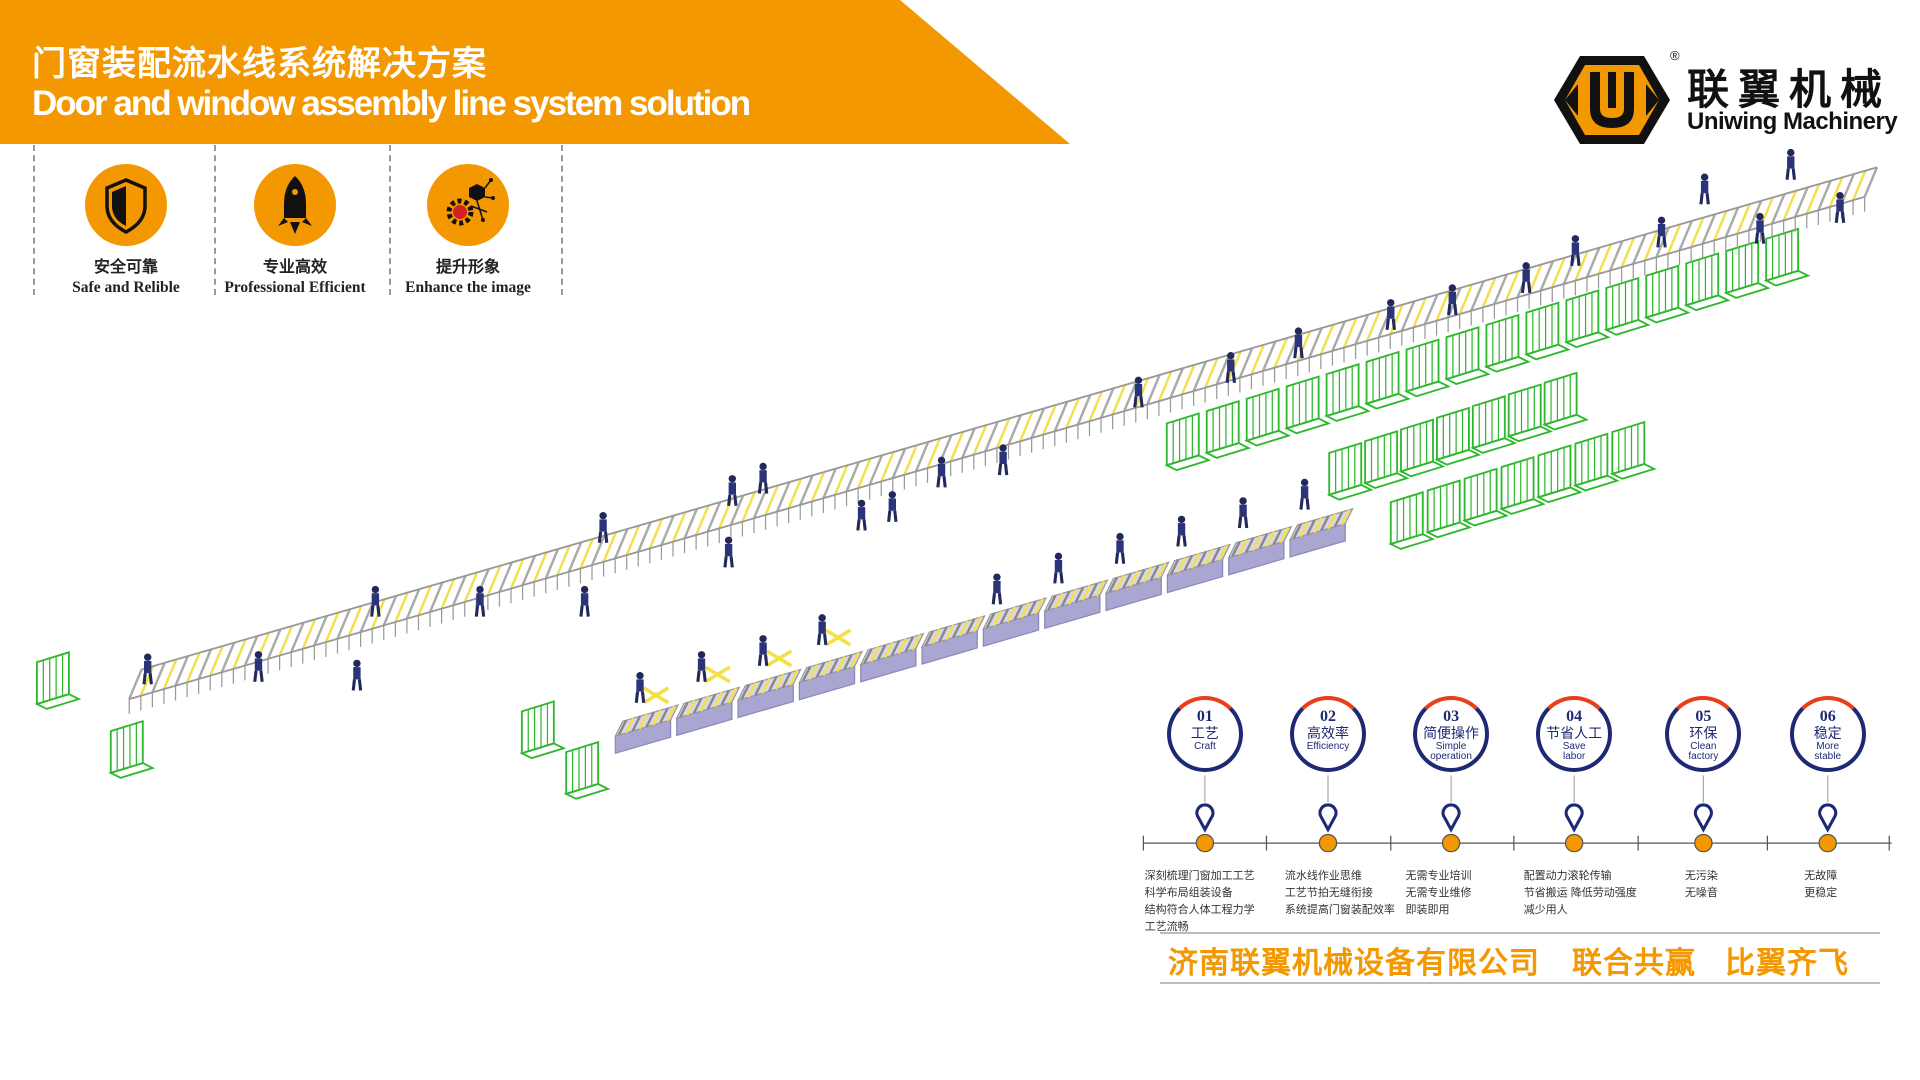 This screenshot has height=1080, width=1920. I want to click on feature-label-cn: 安全可靠, so click(125, 267).